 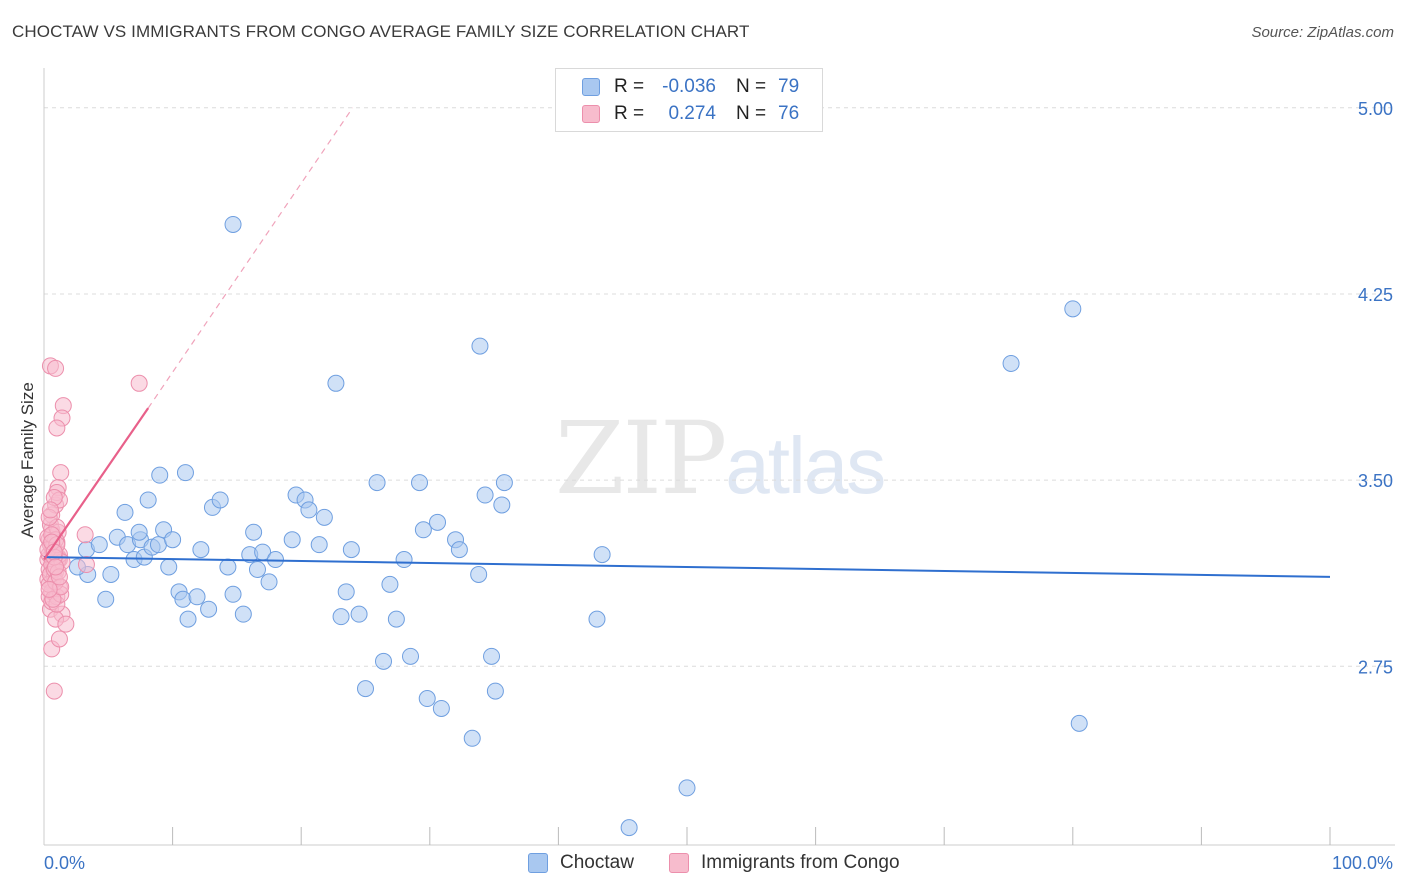 I want to click on legend-row-congo: R = 0.274 N = 76, so click(x=690, y=114).